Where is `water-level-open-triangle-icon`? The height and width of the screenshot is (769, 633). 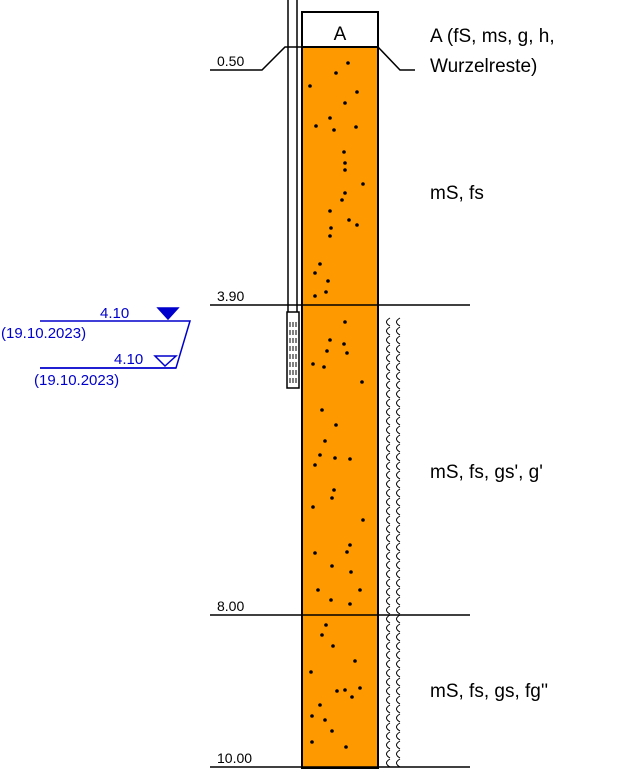
water-level-open-triangle-icon is located at coordinates (165, 361).